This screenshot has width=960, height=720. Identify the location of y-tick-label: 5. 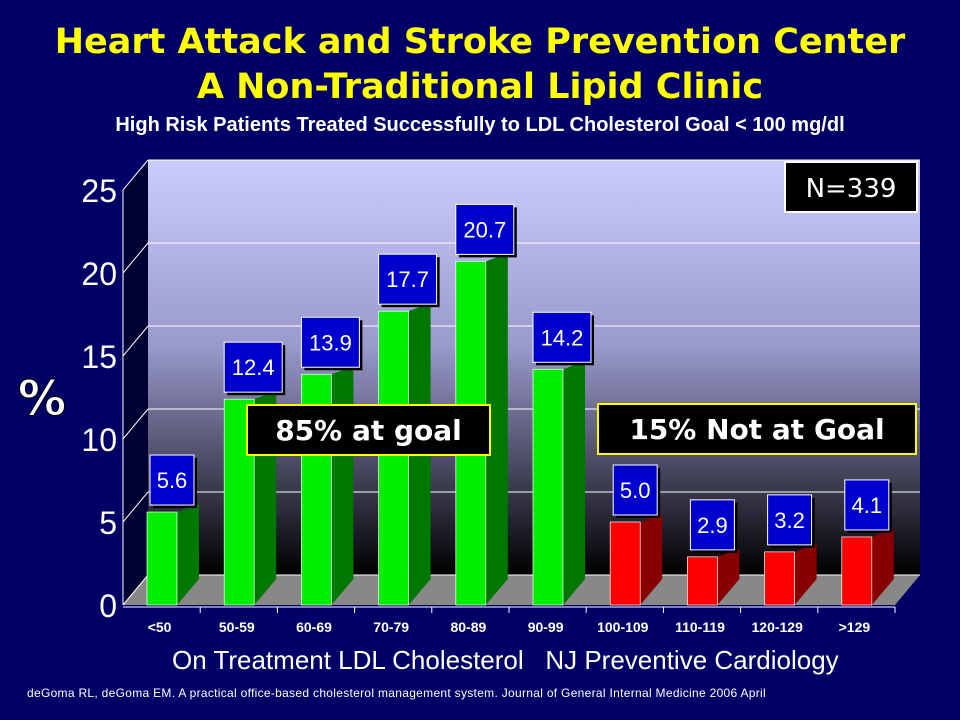
(108, 523).